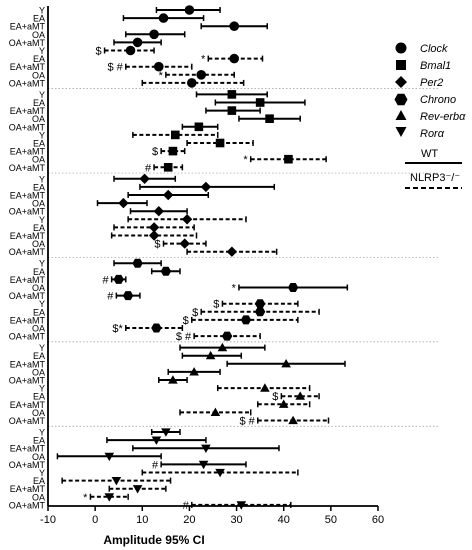 This screenshot has height=550, width=472. Describe the element at coordinates (401, 48) in the screenshot. I see `legend-clock-marker` at that location.